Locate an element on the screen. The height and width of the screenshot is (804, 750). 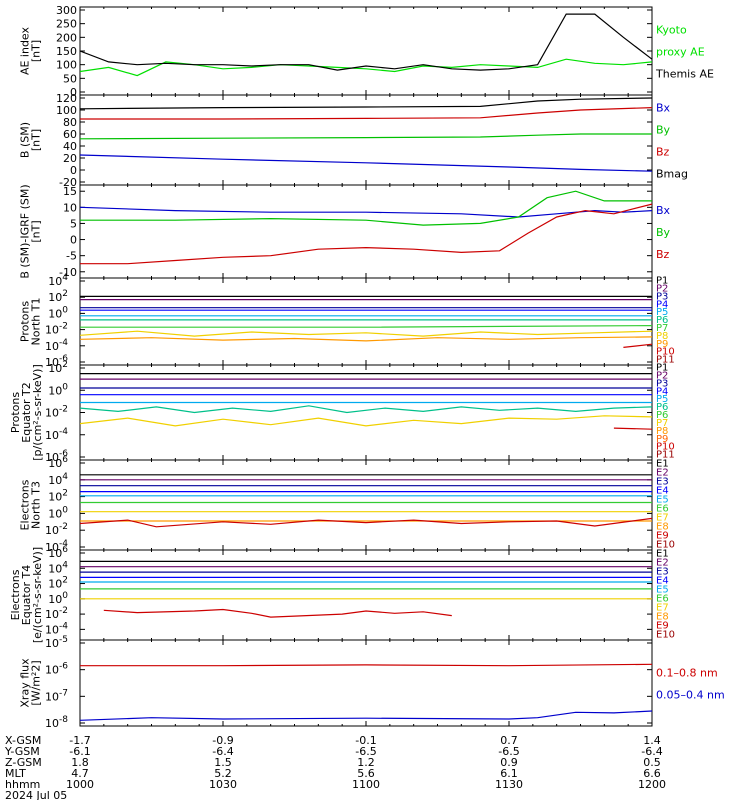
y-tick-label: 40 is located at coordinates (70, 146).